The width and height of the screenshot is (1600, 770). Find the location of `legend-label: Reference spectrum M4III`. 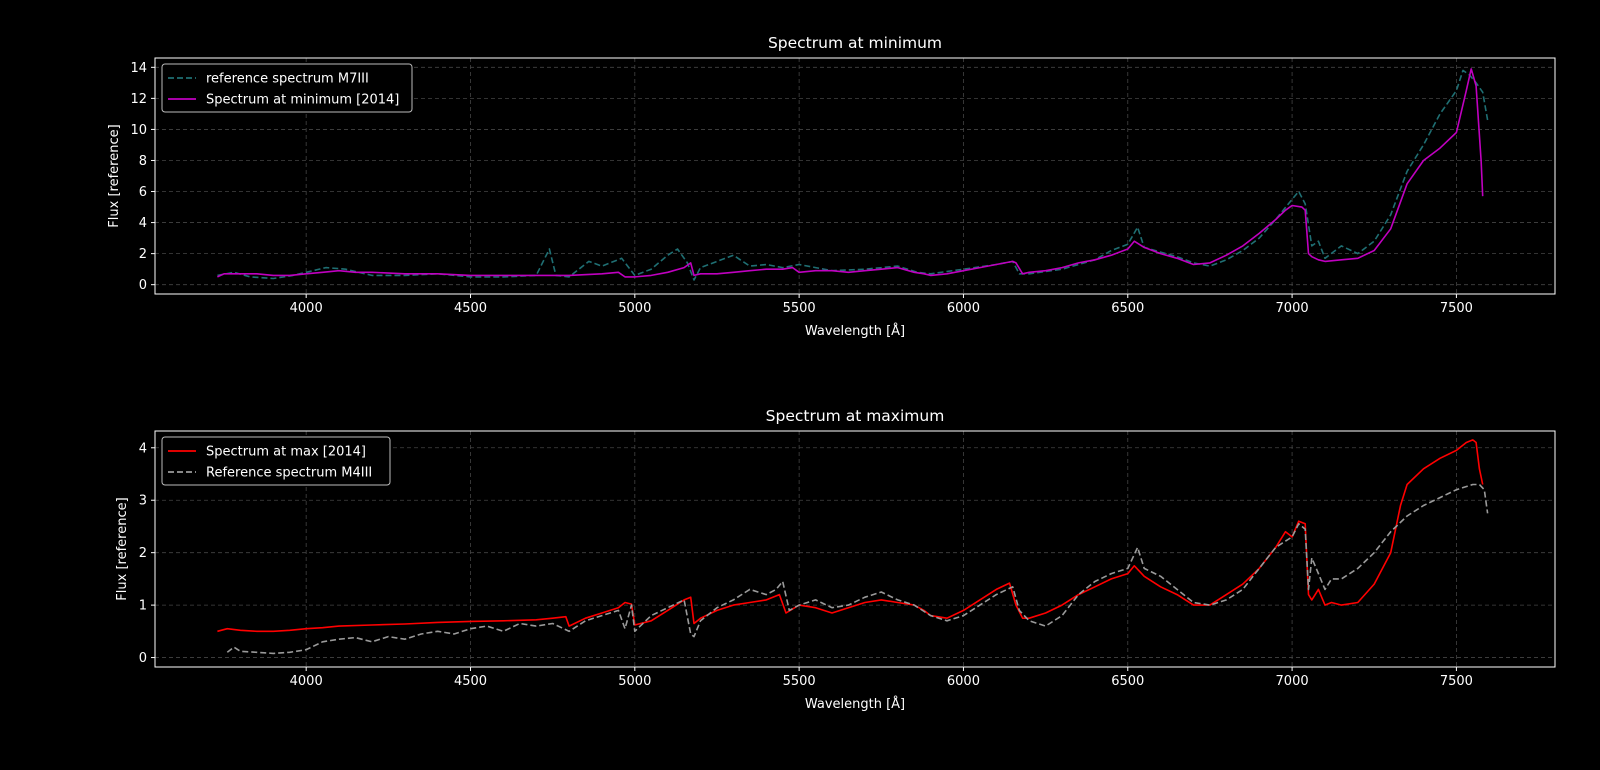

legend-label: Reference spectrum M4III is located at coordinates (289, 473).